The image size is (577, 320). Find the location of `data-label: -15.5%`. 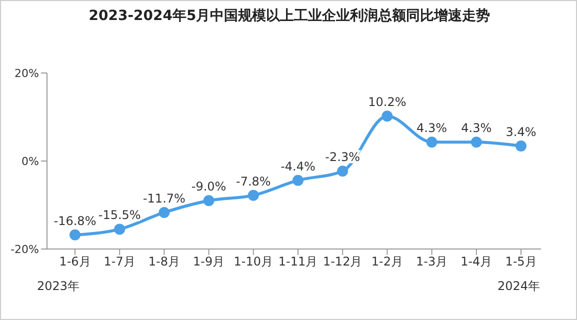

data-label: -15.5% is located at coordinates (119, 215).